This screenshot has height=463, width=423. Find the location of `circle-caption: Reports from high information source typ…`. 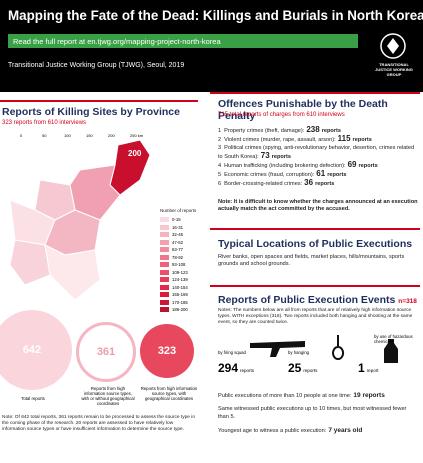

circle-caption: Reports from high information source typ… is located at coordinates (169, 393).